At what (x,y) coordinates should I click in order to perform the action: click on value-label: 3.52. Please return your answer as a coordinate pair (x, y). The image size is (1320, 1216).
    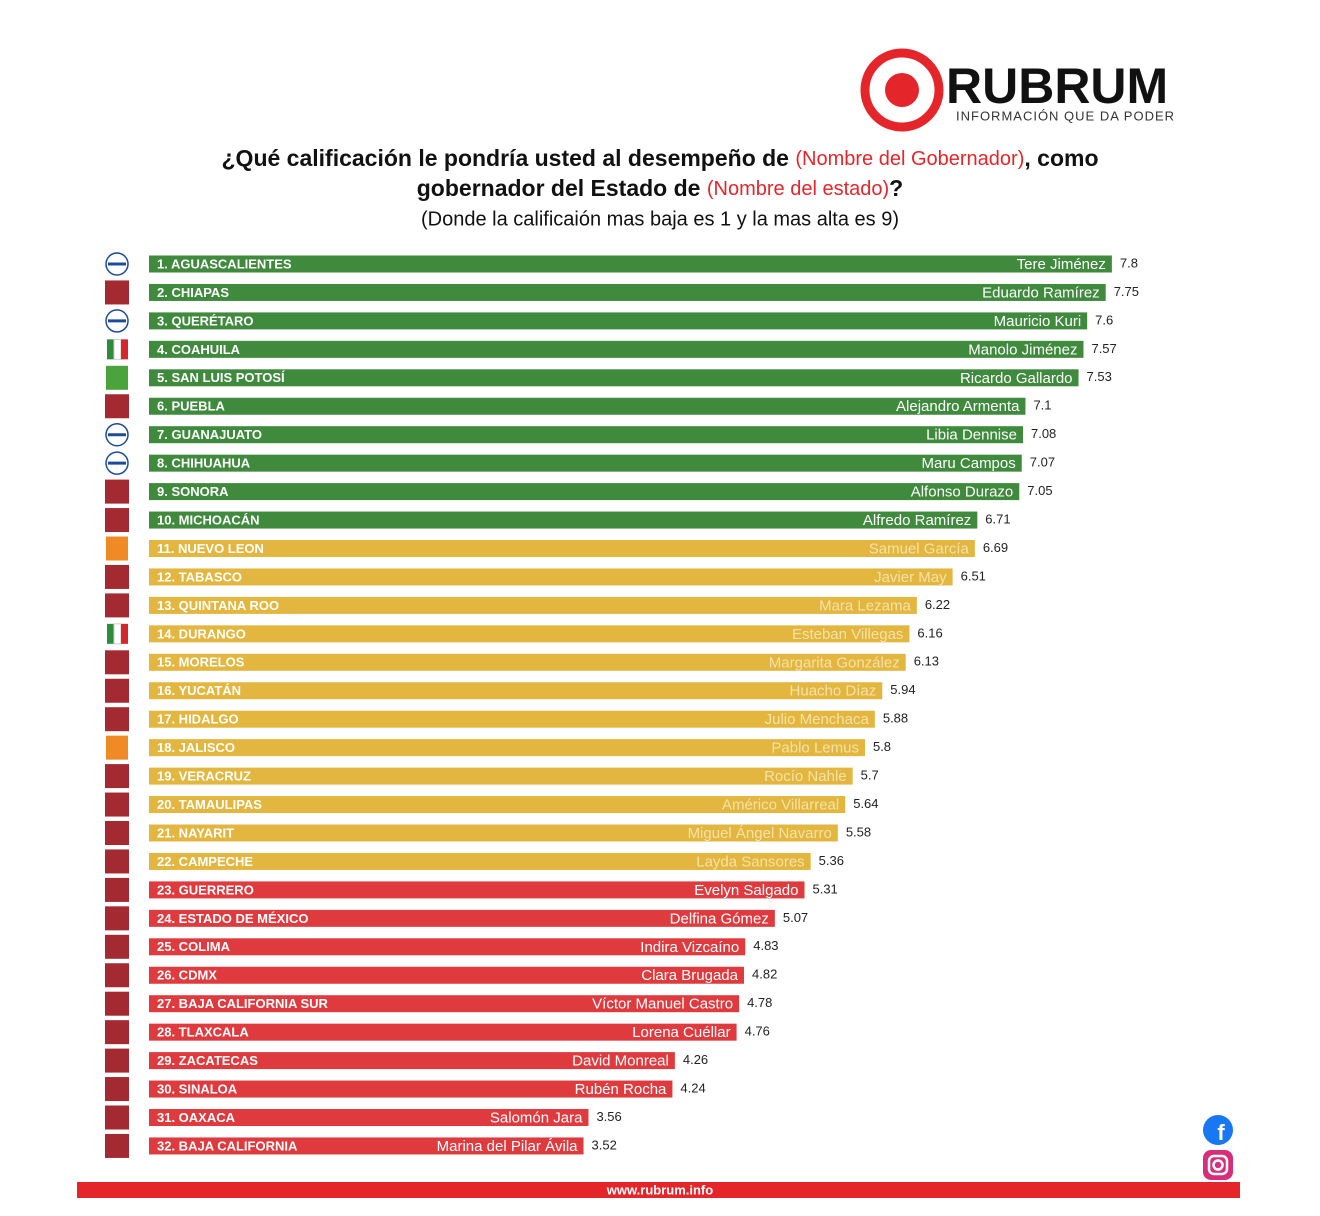
    Looking at the image, I should click on (604, 1144).